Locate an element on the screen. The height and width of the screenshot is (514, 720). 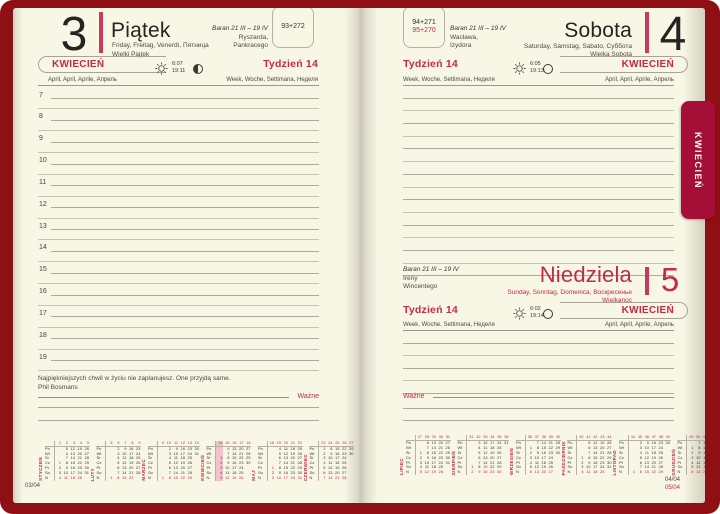
mini-calendar-month-label: KWIECIEŃ is located at coordinates (202, 468).